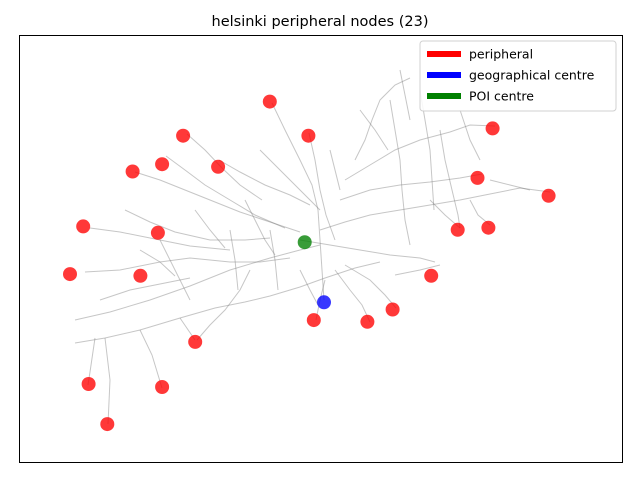  I want to click on legend: peripheral geographical centre POI centre, so click(518, 76).